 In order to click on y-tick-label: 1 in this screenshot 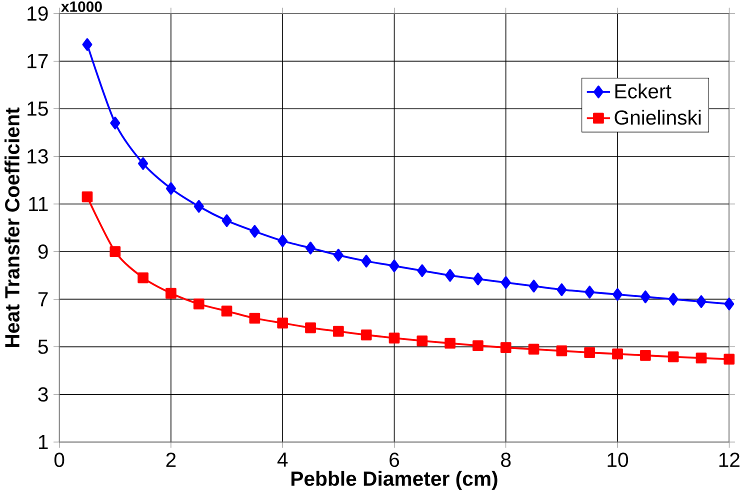, I will do `click(43, 441)`.